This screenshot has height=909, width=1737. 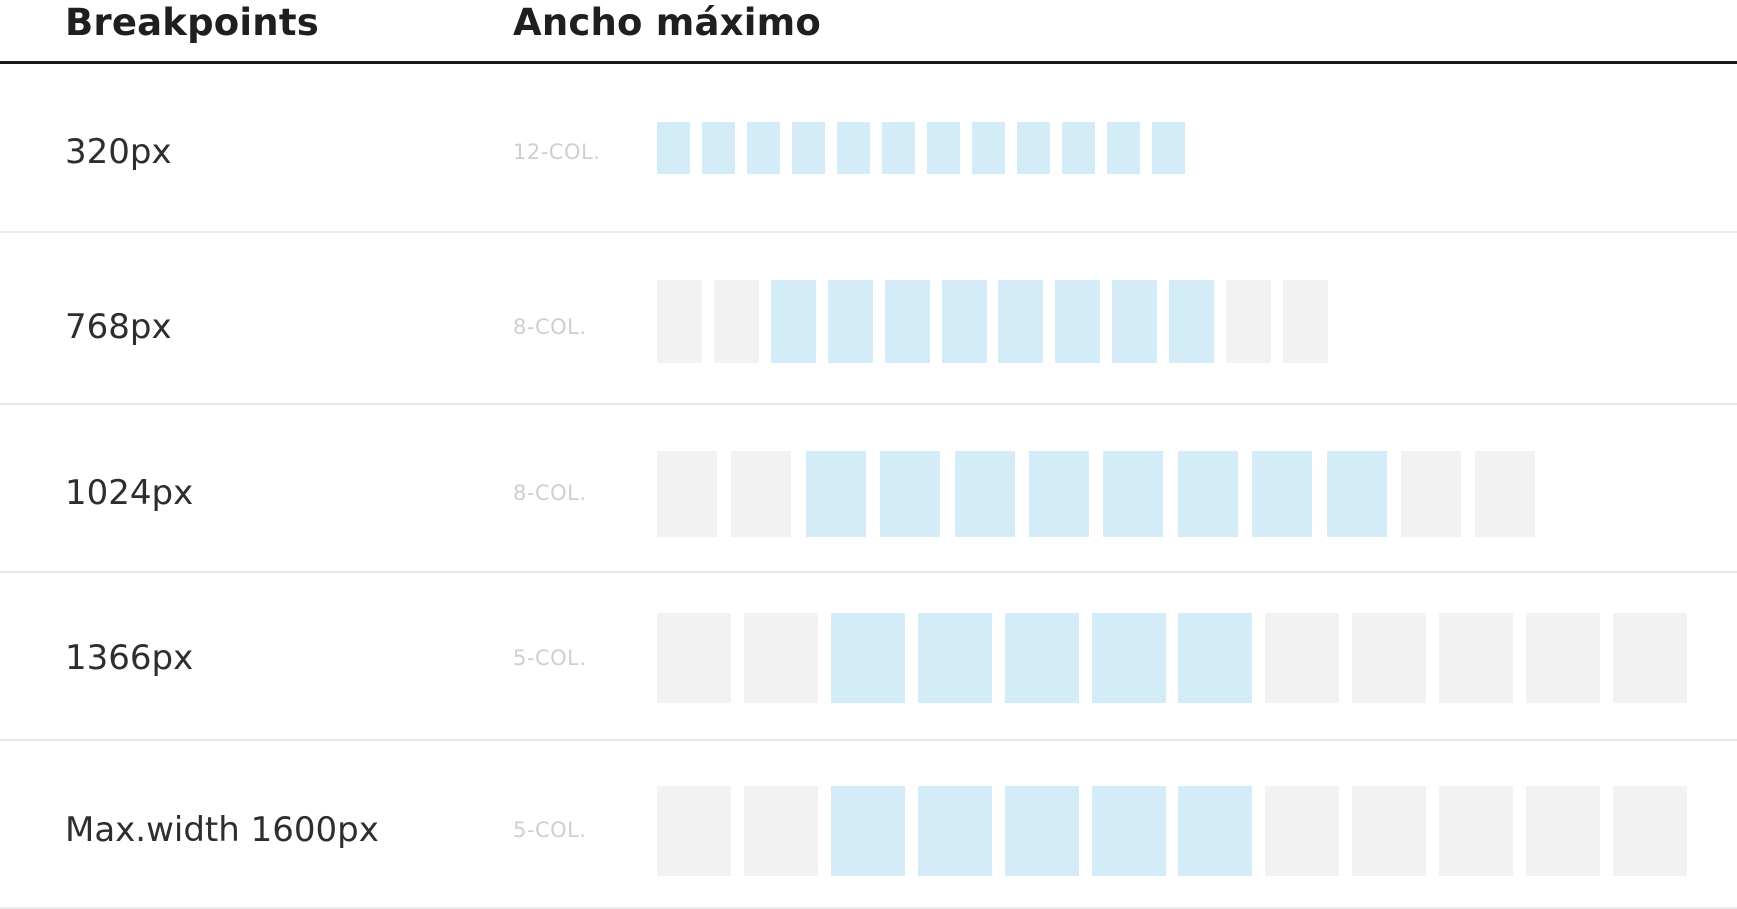 I want to click on breakpoint-label: 1366px, so click(x=129, y=658).